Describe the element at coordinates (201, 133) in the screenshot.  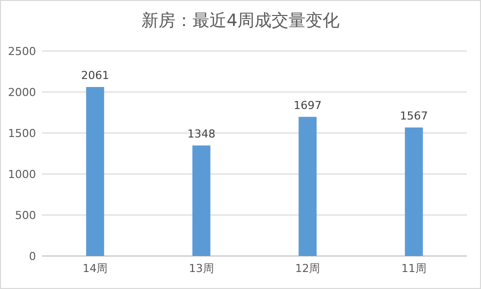
I see `data-label: 1348` at that location.